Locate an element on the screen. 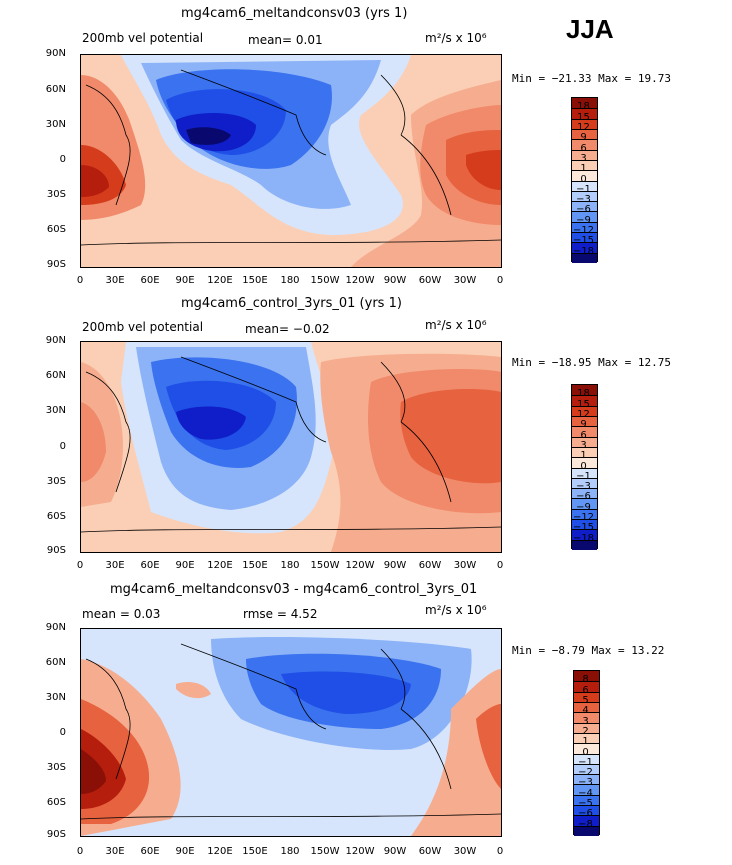  panel2-lon-tick: 180 is located at coordinates (290, 565).